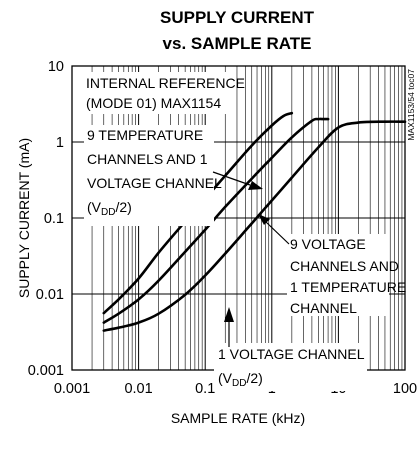 The image size is (420, 457). Describe the element at coordinates (147, 159) in the screenshot. I see `annotation-series1-line2: CHANNELS AND 1` at that location.